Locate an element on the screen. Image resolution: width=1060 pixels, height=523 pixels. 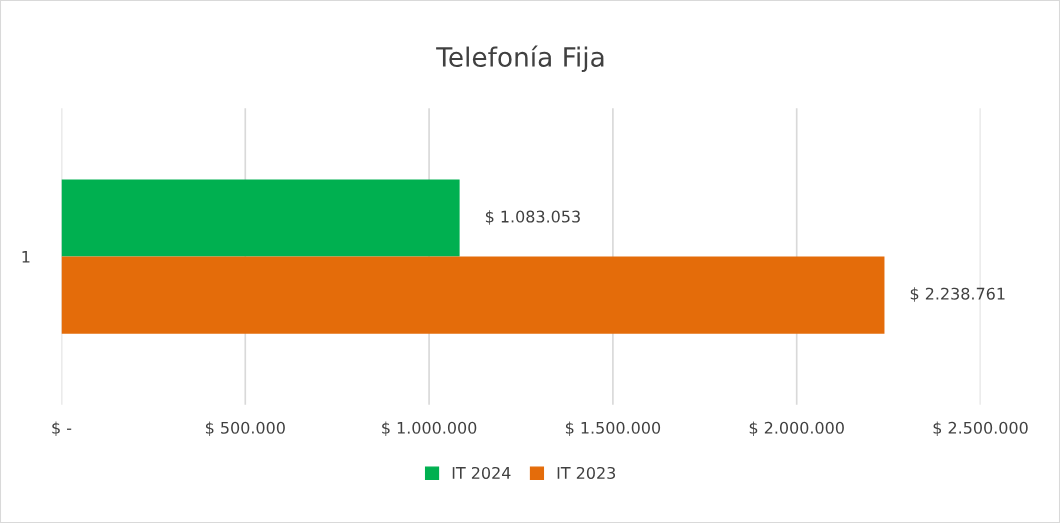
x-tick-label: $ 2.500.000 is located at coordinates (980, 428).